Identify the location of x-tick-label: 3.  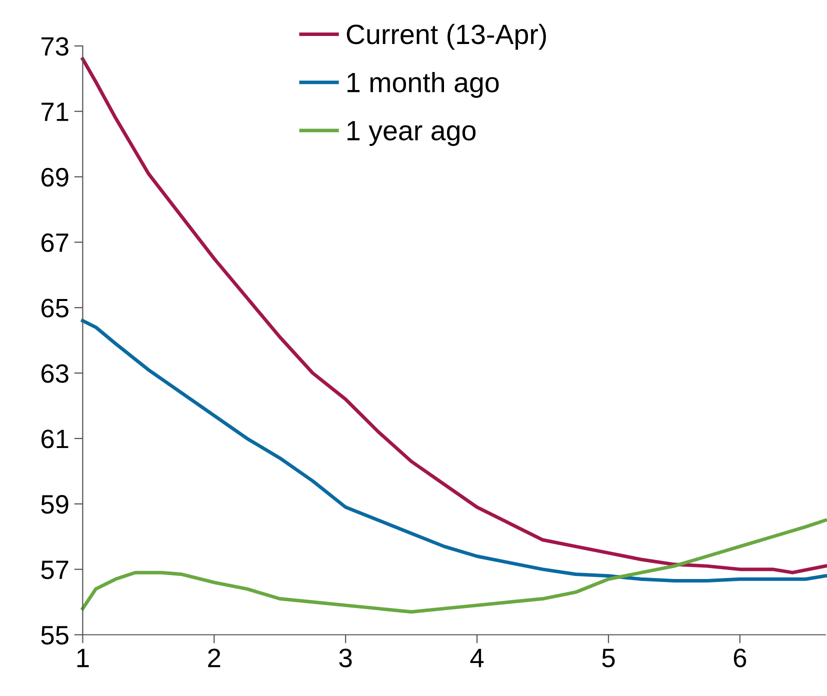
(345, 658).